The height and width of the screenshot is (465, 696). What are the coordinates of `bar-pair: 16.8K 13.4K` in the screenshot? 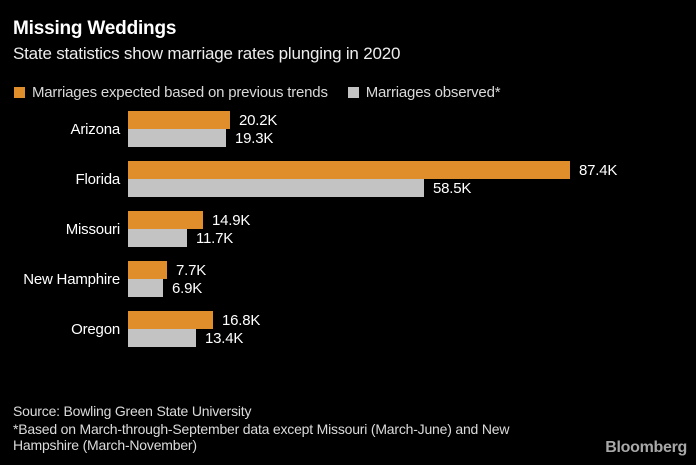 It's located at (194, 329).